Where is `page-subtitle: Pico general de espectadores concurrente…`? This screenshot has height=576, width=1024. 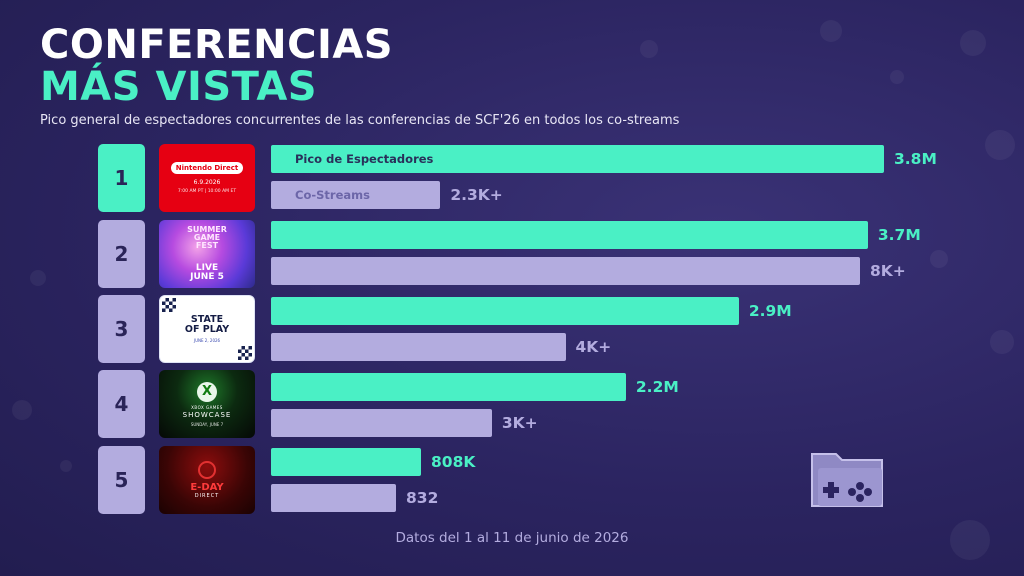 page-subtitle: Pico general de espectadores concurrente… is located at coordinates (360, 120).